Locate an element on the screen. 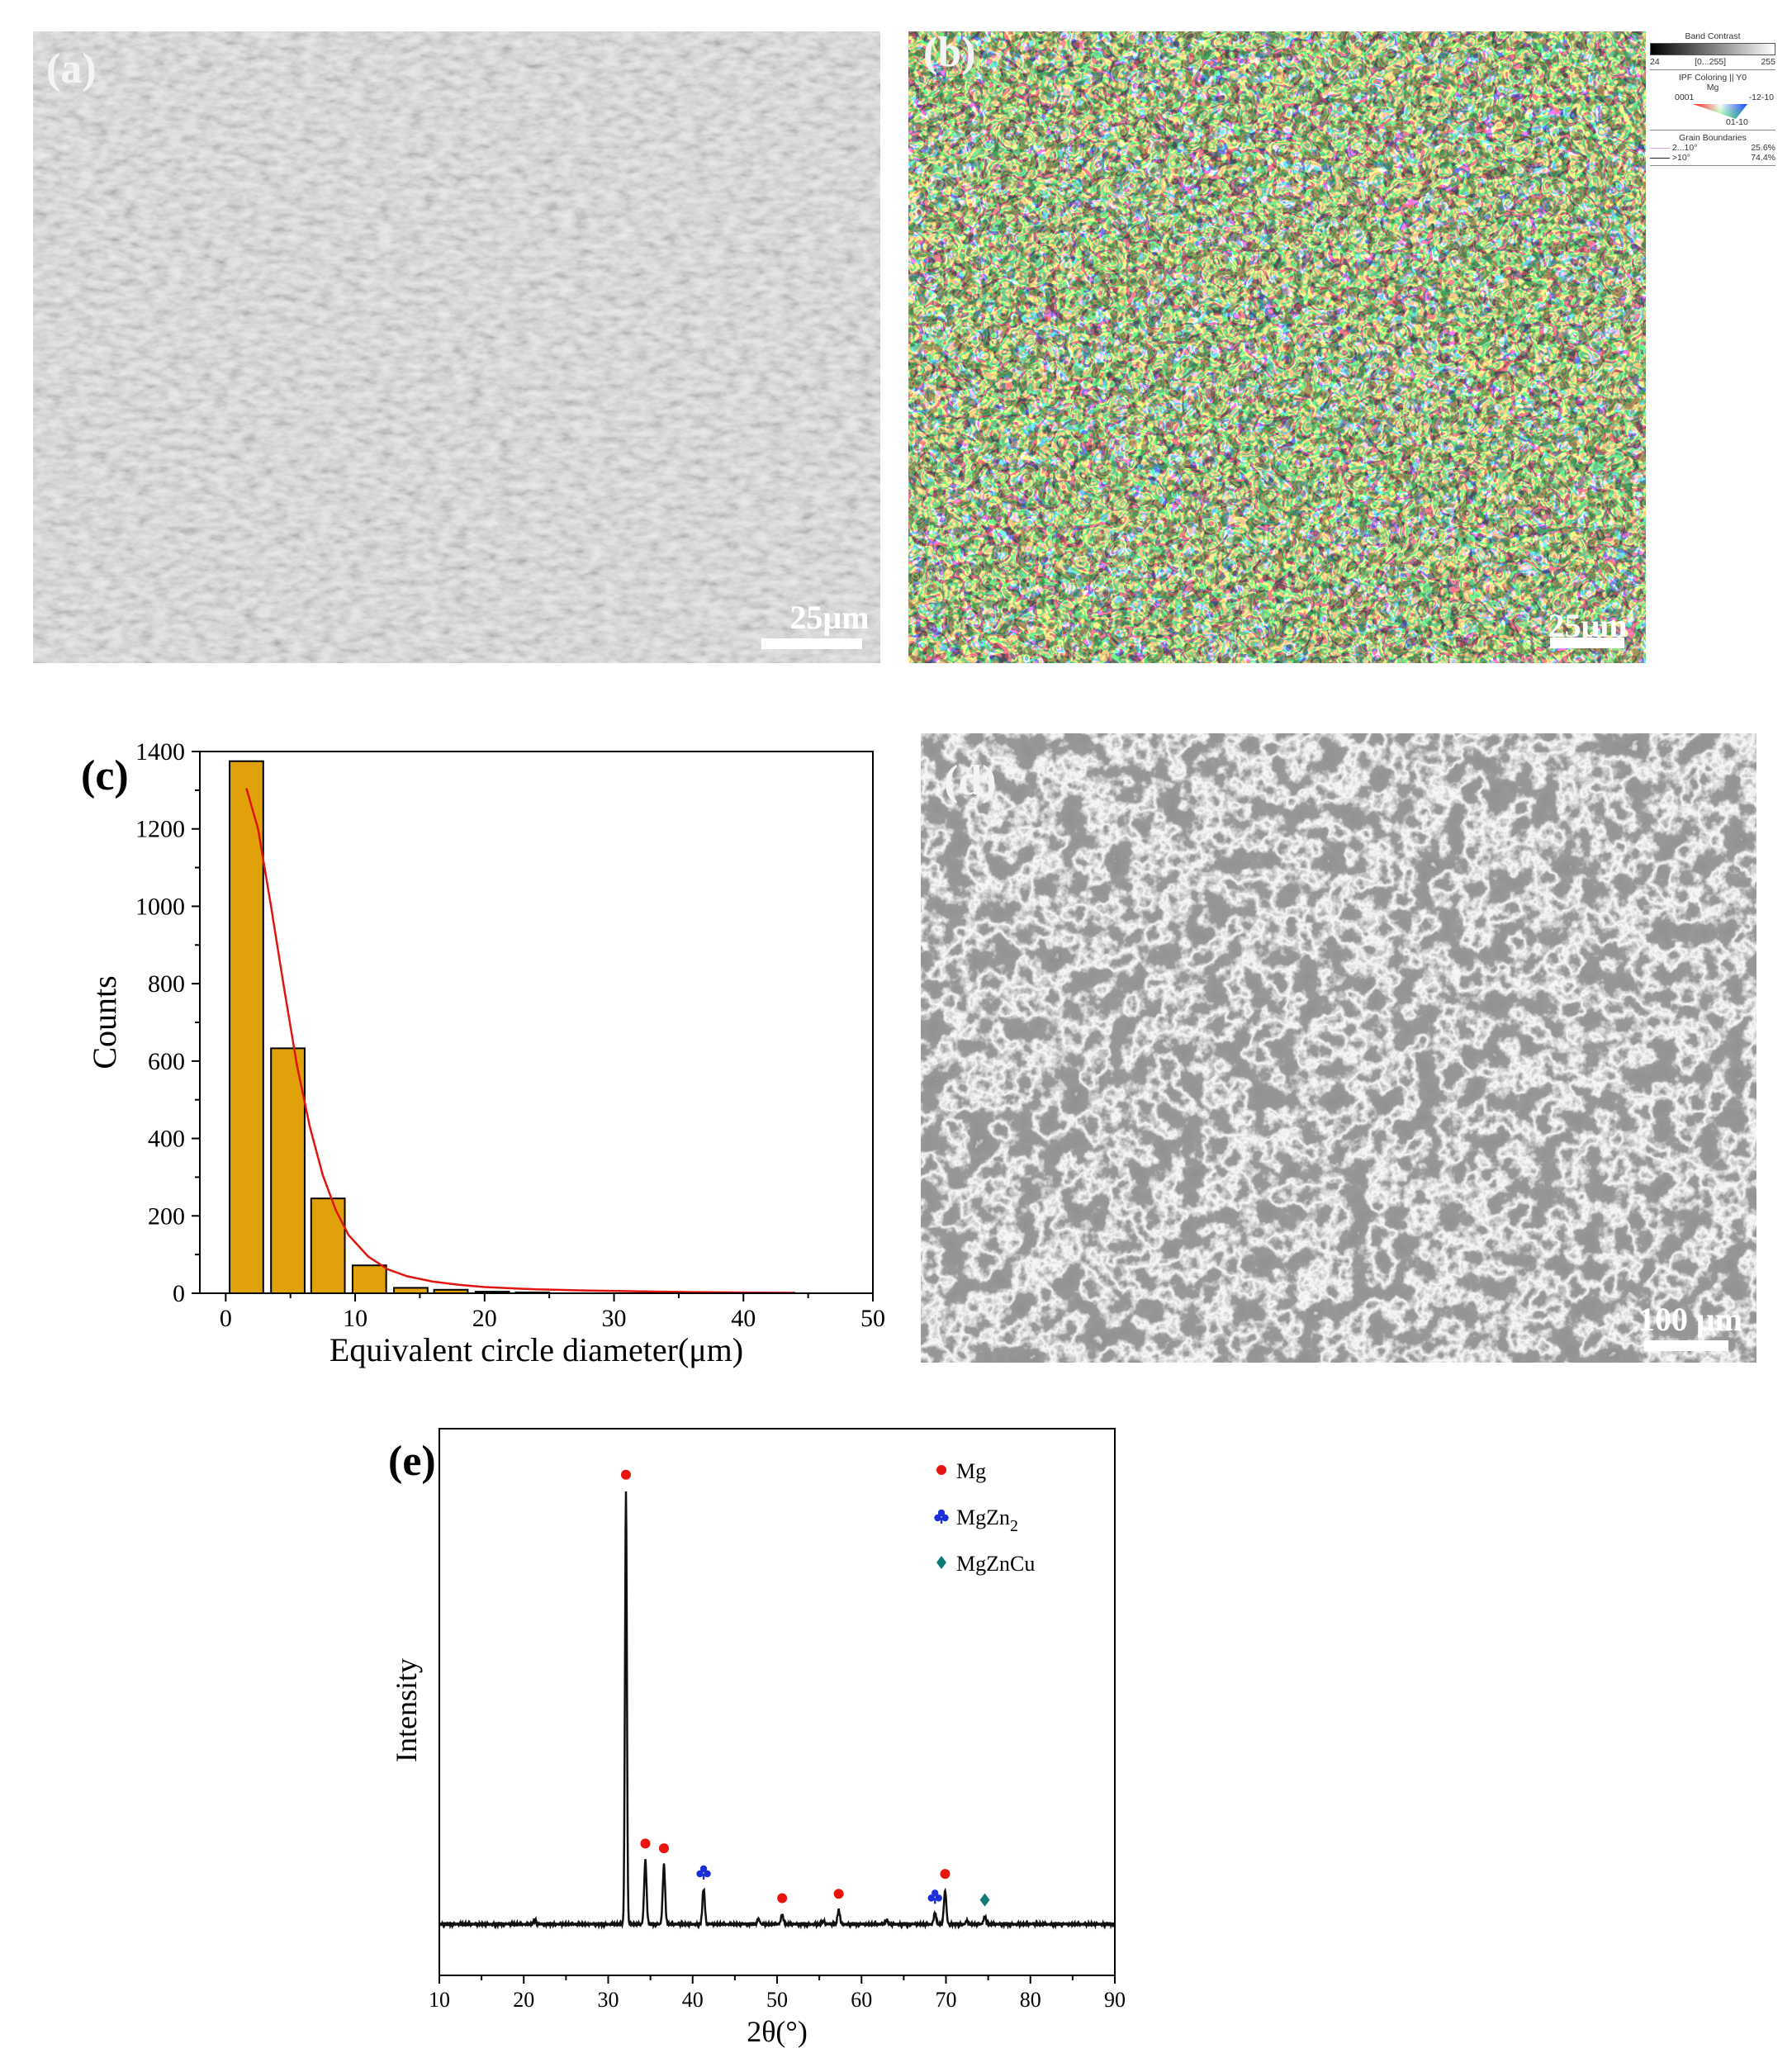 This screenshot has width=1792, height=2072. y-tick-label: 400 is located at coordinates (166, 1139).